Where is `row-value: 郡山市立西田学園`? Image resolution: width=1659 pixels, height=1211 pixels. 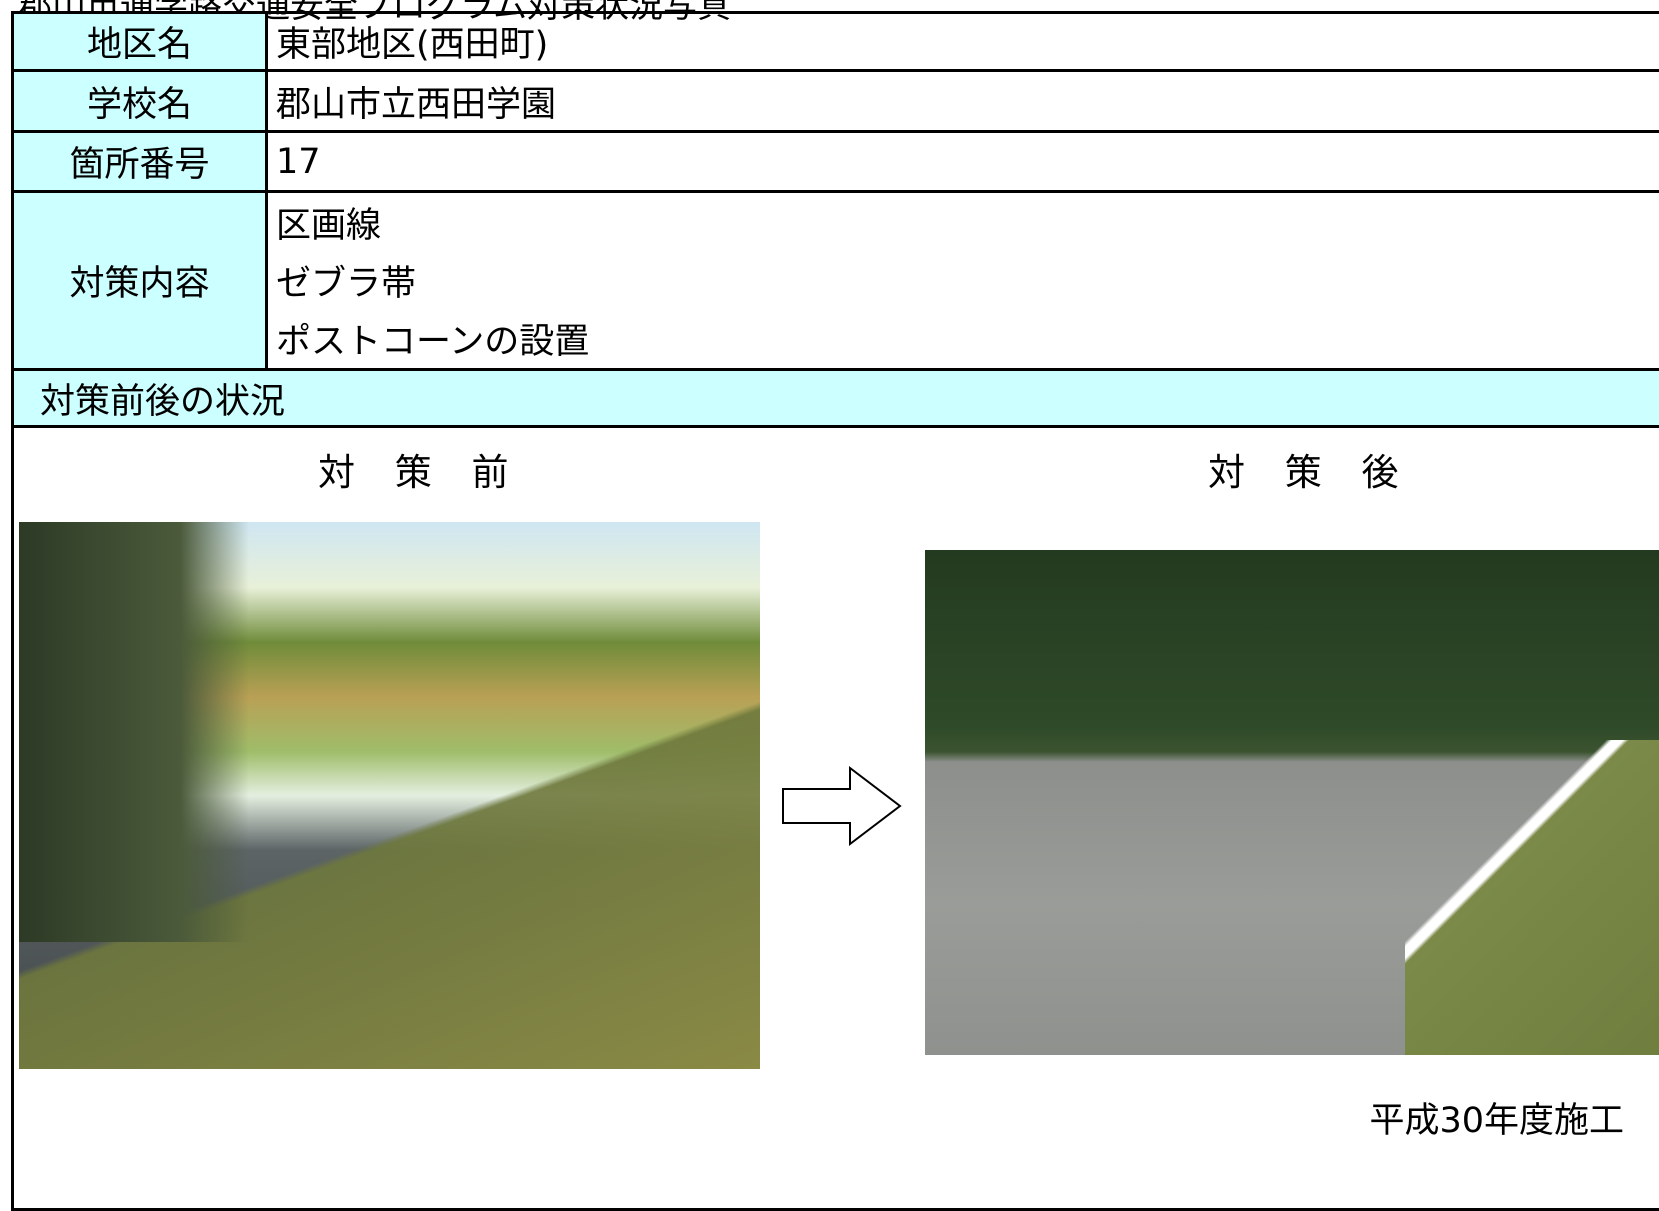
row-value: 郡山市立西田学園 is located at coordinates (963, 101).